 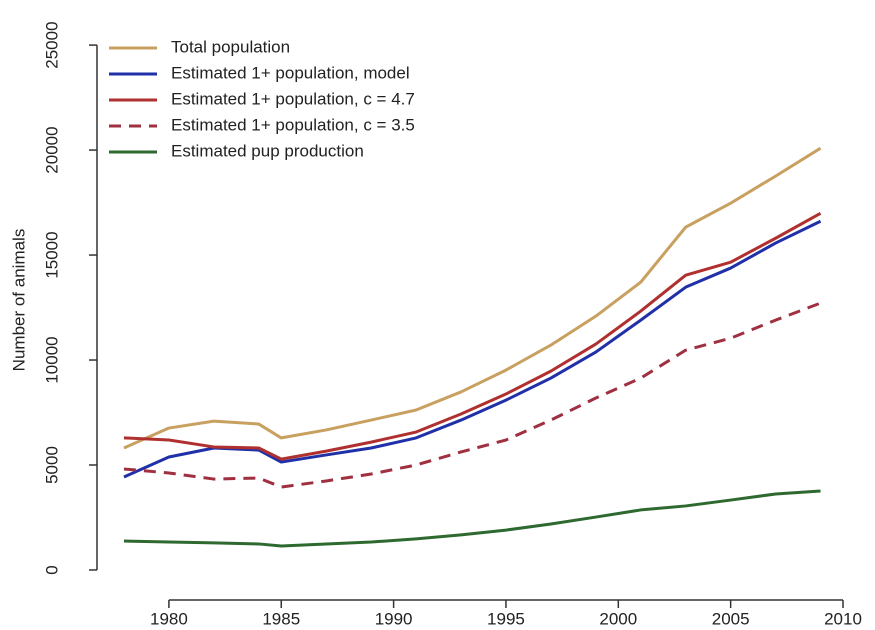 I want to click on x-tick-label: 1990, so click(x=394, y=618).